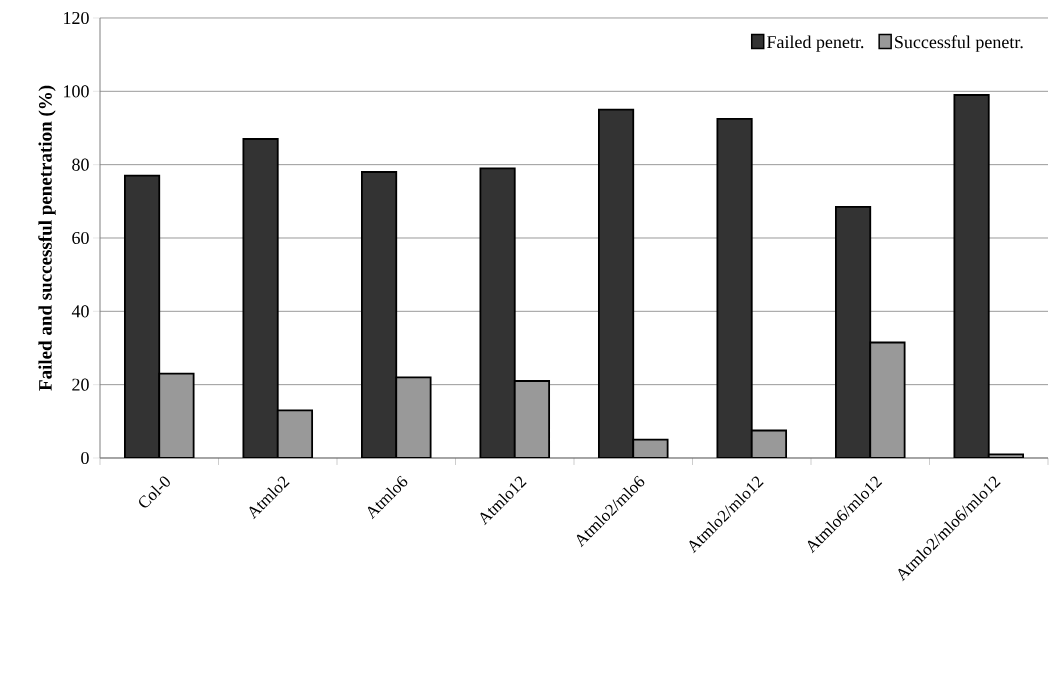 This screenshot has height=682, width=1051. I want to click on y-tick-label: 120, so click(76, 18).